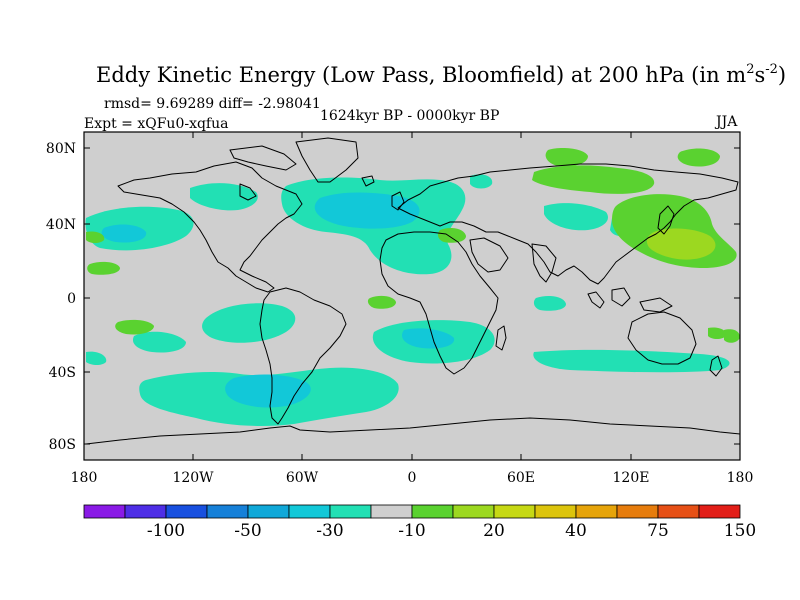 The width and height of the screenshot is (800, 600). I want to click on green-region-pacific-south, so click(134, 327).